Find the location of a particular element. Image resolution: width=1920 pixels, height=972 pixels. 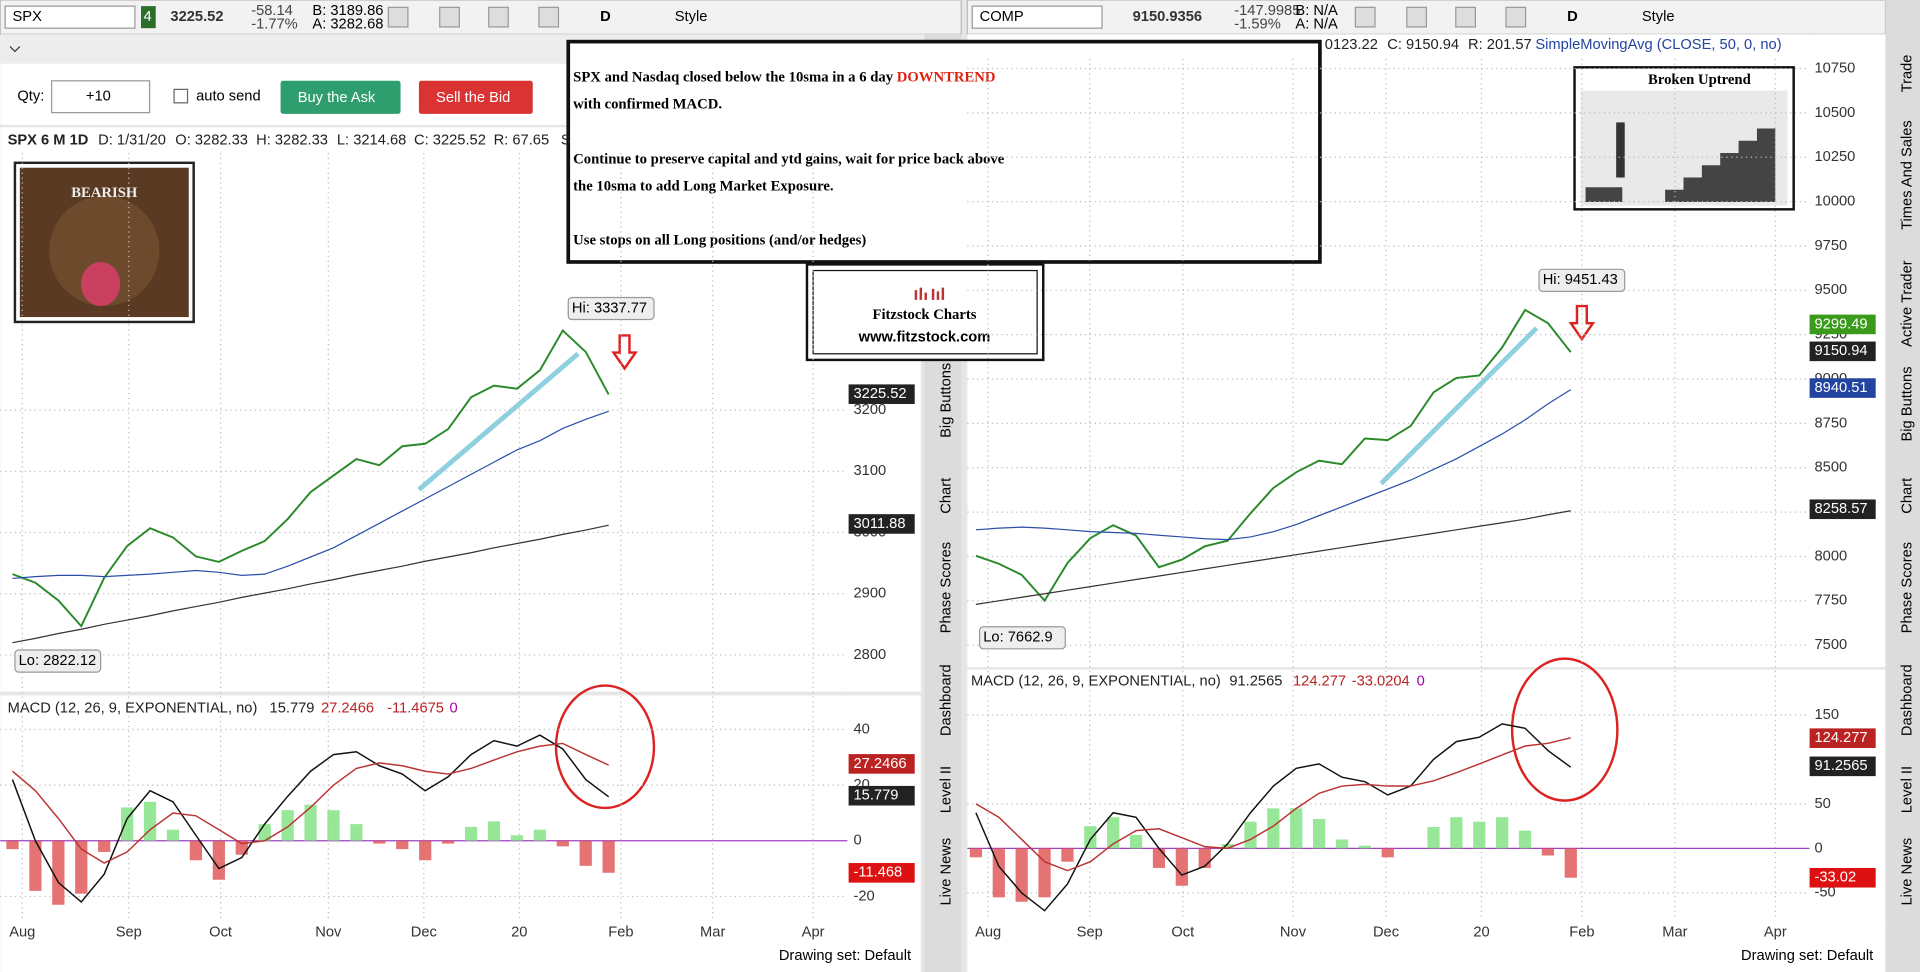

macd-label: -11.468 is located at coordinates (877, 873).